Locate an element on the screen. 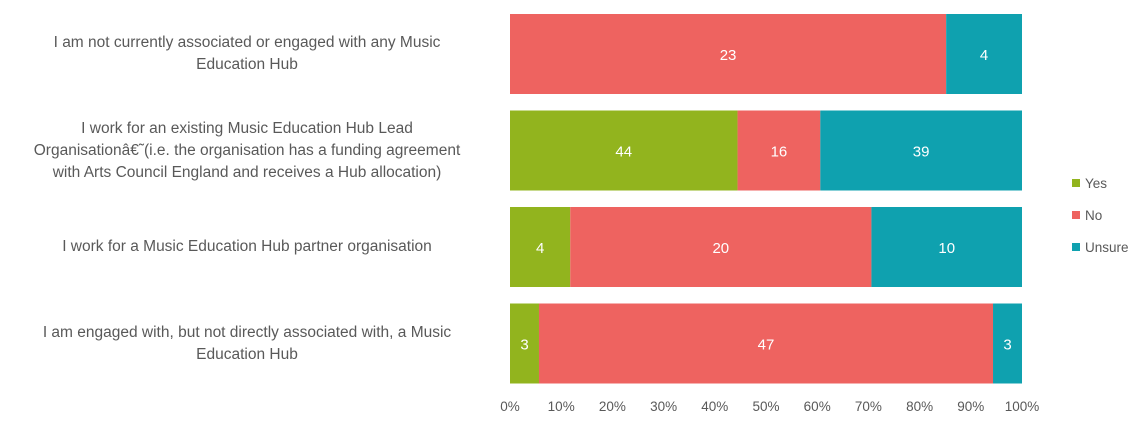 The image size is (1135, 421). data-label-unsure-1: 4 is located at coordinates (984, 55).